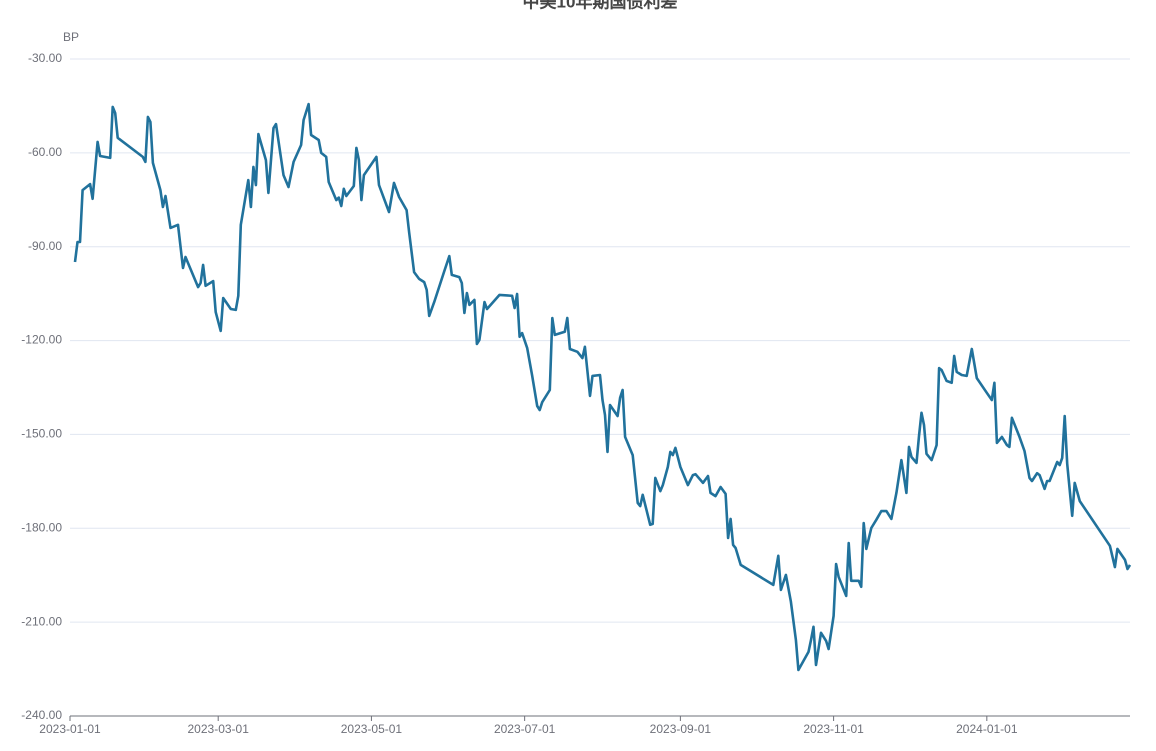  I want to click on x-tick-label: 2023-11-01, so click(833, 729).